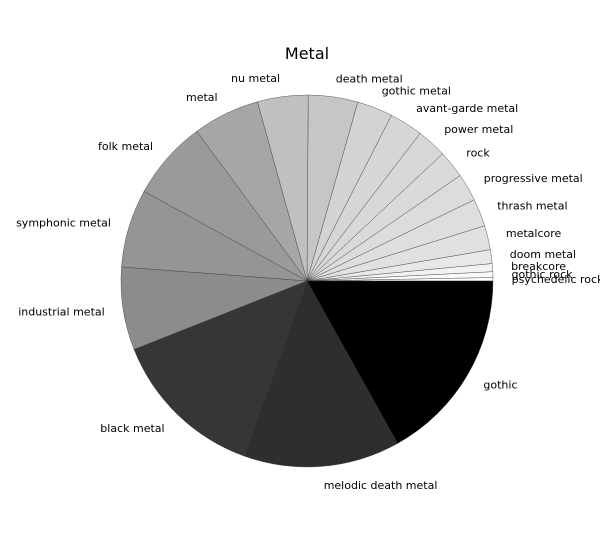 This screenshot has width=600, height=558. Describe the element at coordinates (307, 53) in the screenshot. I see `chart-title: Metal` at that location.